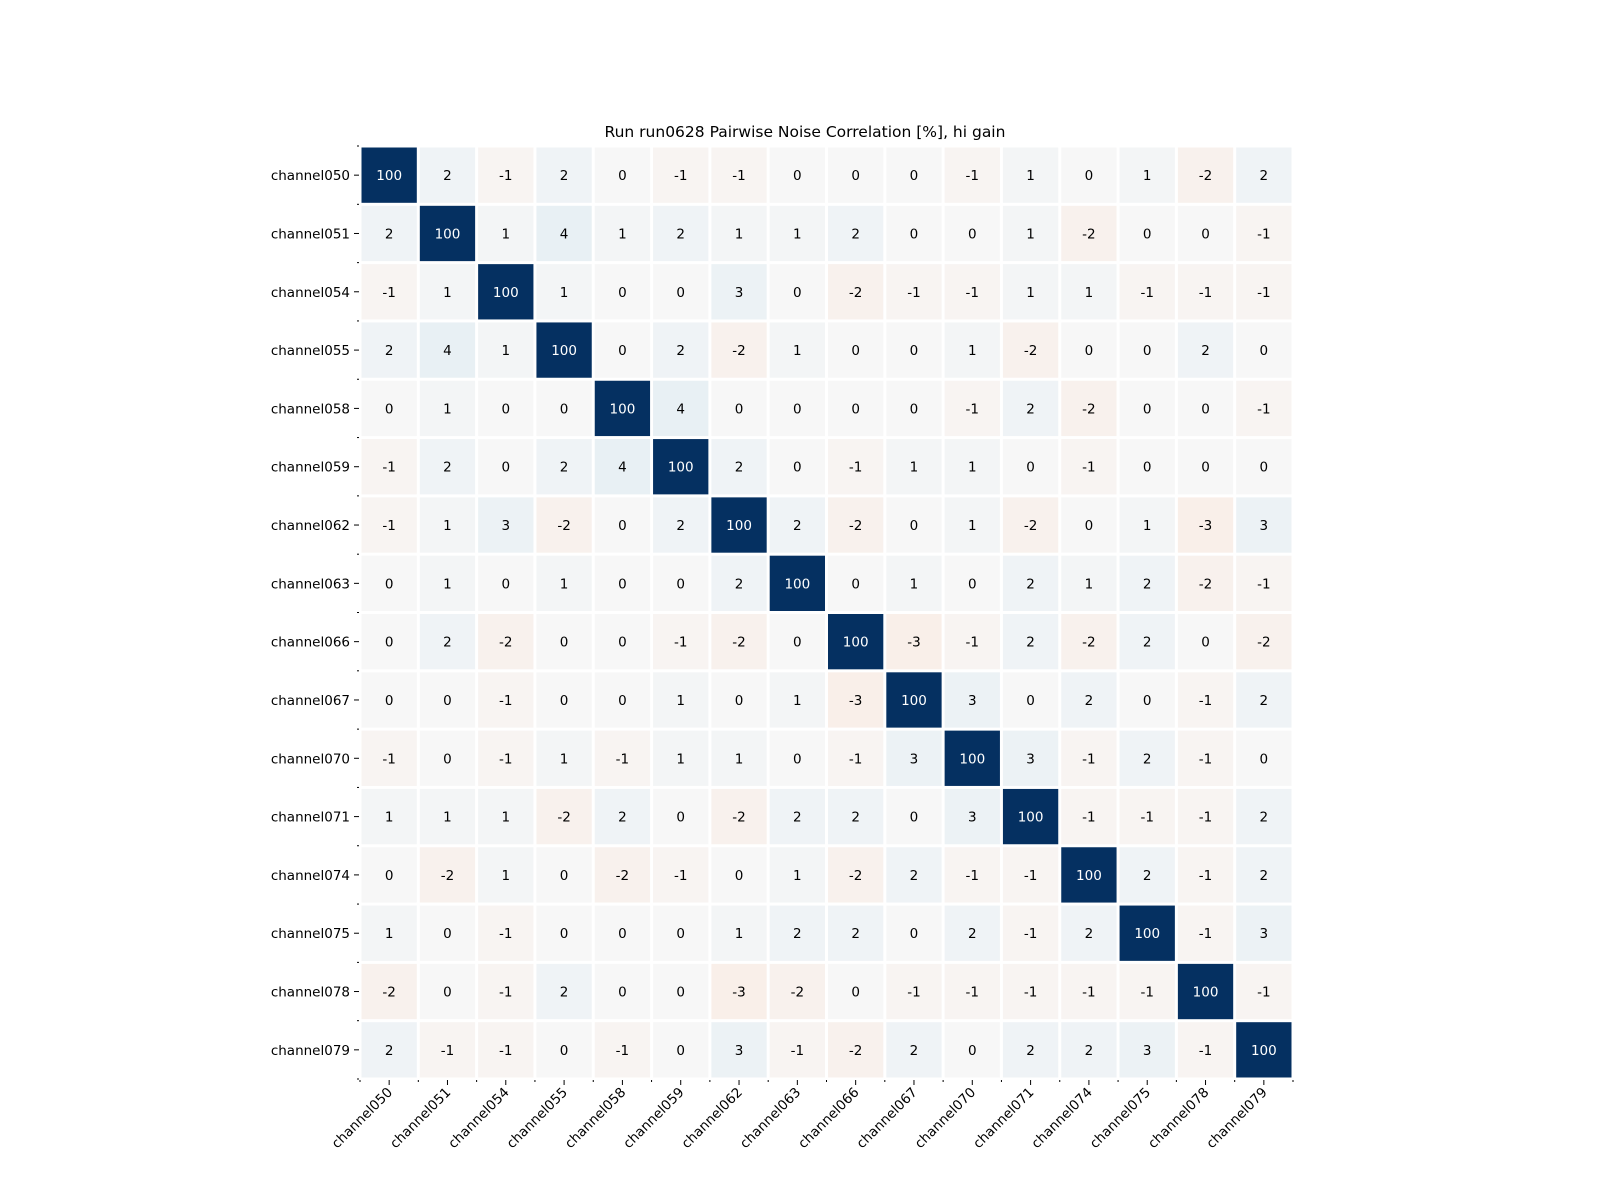 This screenshot has width=1600, height=1200. I want to click on cell-value-label: -2, so click(855, 293).